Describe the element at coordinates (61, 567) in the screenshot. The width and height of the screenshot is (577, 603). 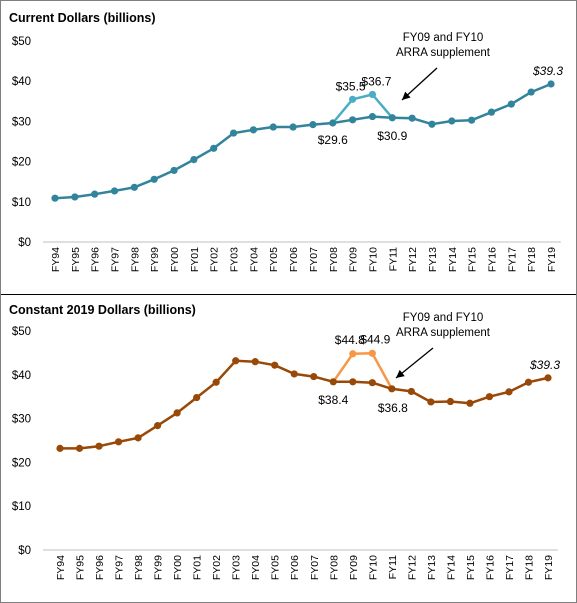
I see `x-tick-label: FY94` at that location.